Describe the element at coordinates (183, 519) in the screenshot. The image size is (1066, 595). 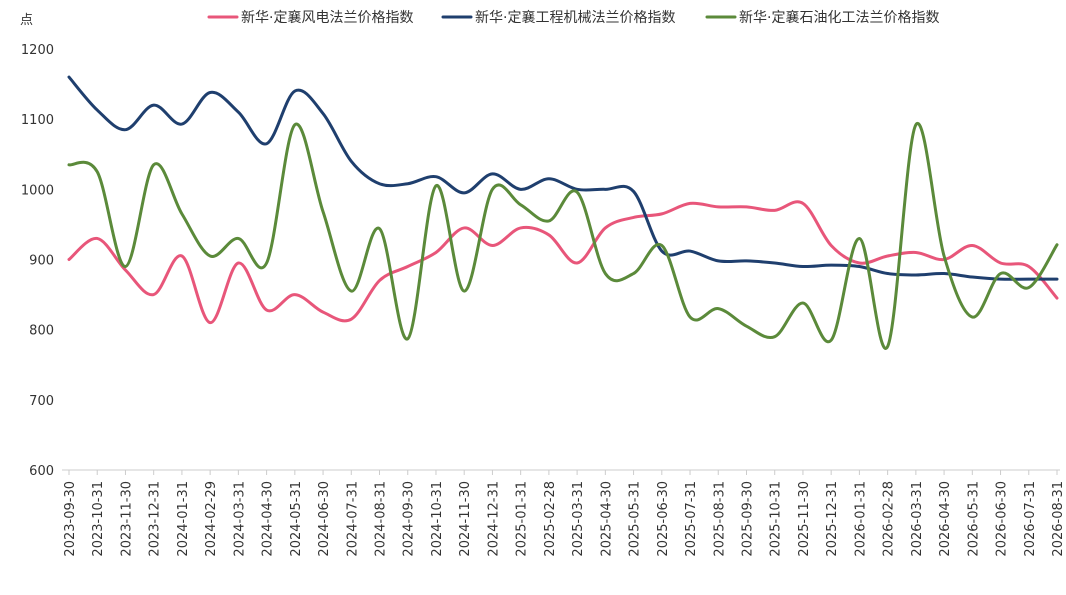
I see `x-tick-label: 2024-01-31` at that location.